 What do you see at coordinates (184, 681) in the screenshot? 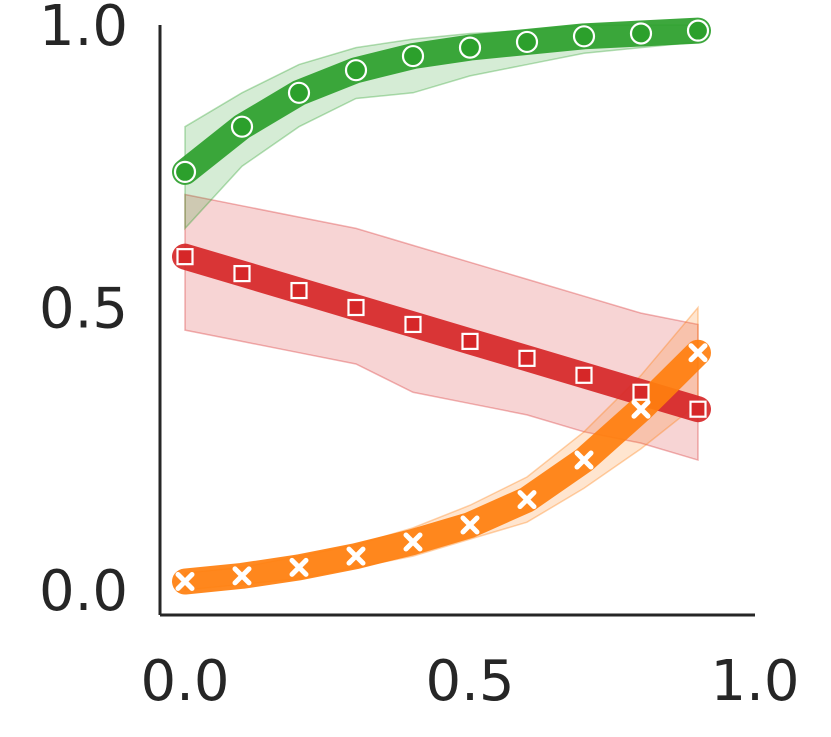
I see `x-tick-label: 0.0` at bounding box center [184, 681].